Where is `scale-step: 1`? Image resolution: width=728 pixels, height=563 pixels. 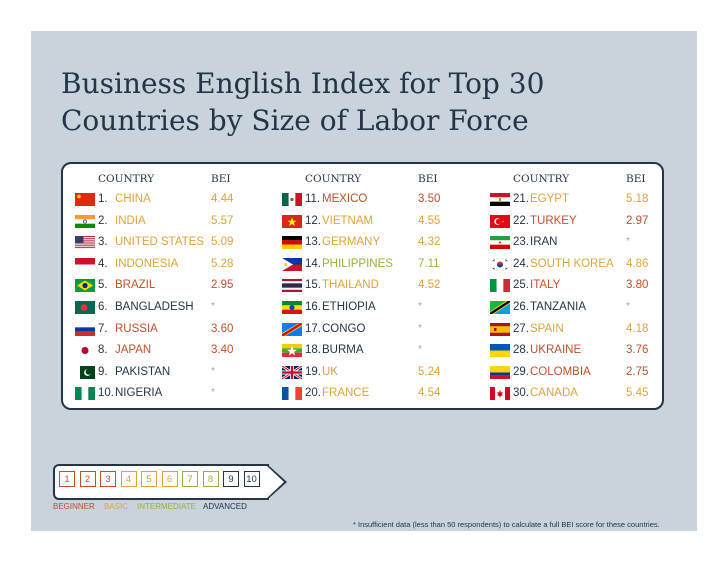
scale-step: 1 is located at coordinates (67, 479).